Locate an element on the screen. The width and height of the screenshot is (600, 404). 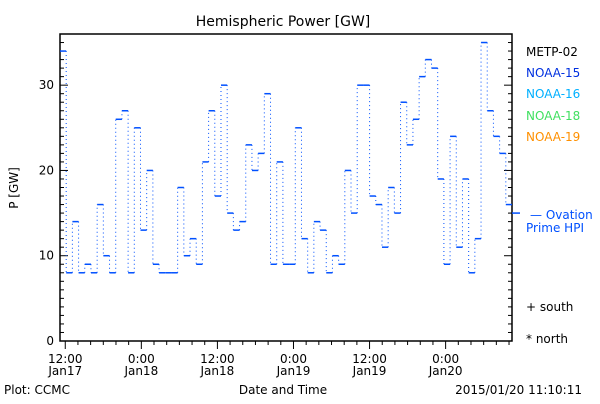
y-tick-label: 0 is located at coordinates (50, 341).